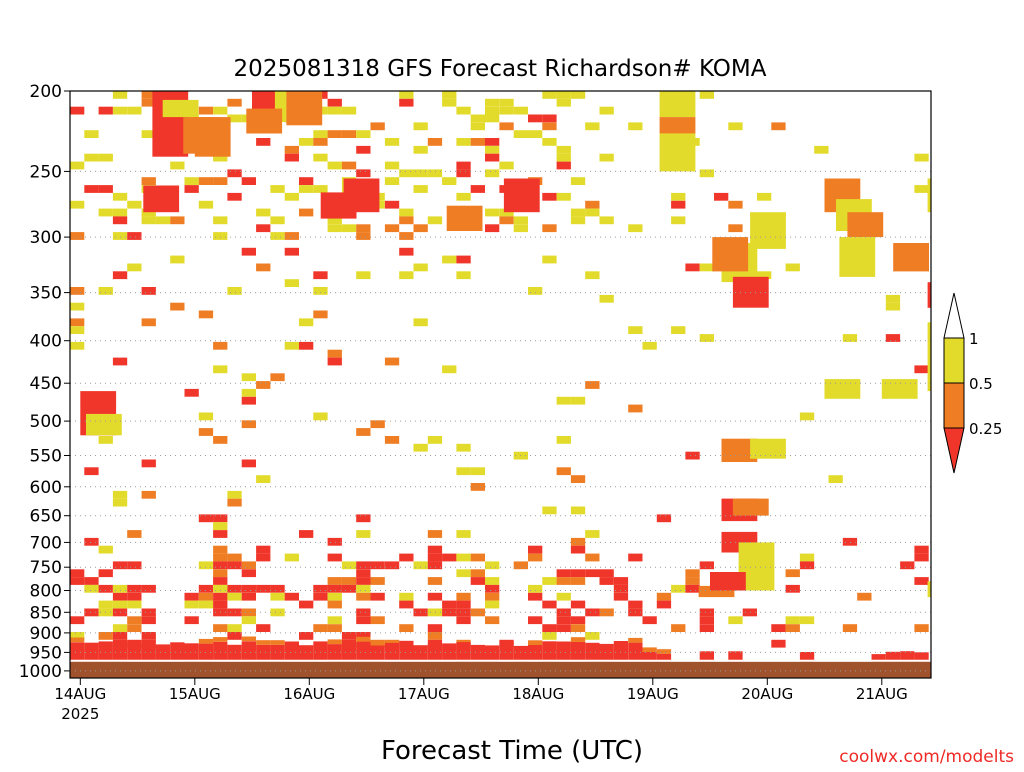  I want to click on y-tick-label: 900, so click(46, 634).